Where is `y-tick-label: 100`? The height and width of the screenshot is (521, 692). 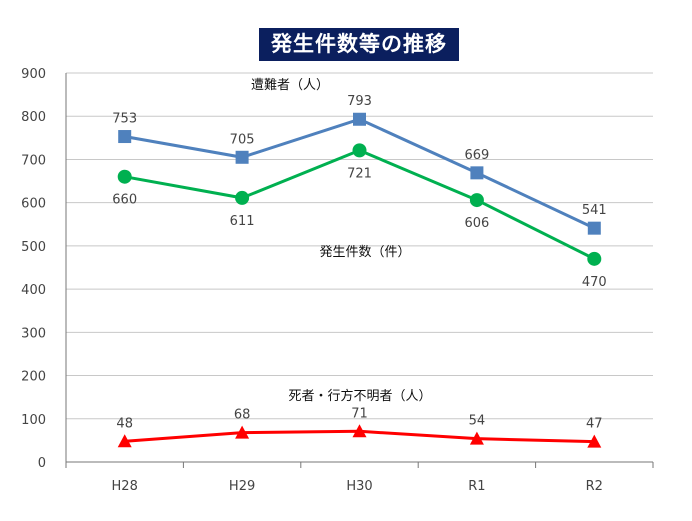 y-tick-label: 100 is located at coordinates (33, 420).